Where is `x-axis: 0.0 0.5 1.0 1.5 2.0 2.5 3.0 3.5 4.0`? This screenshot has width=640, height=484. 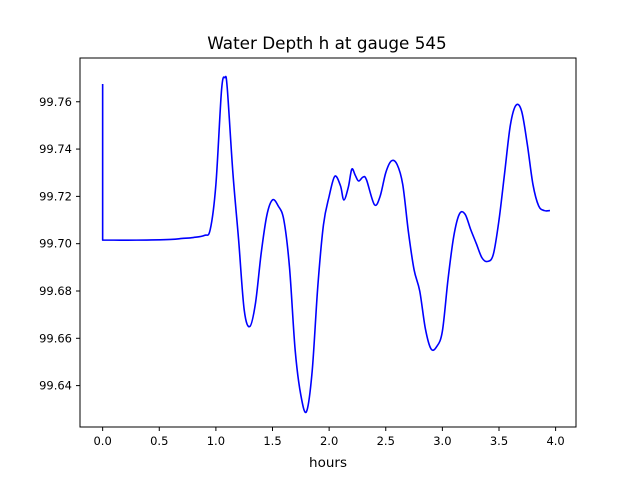 x-axis: 0.0 0.5 1.0 1.5 2.0 2.5 3.0 3.5 4.0 is located at coordinates (329, 437).